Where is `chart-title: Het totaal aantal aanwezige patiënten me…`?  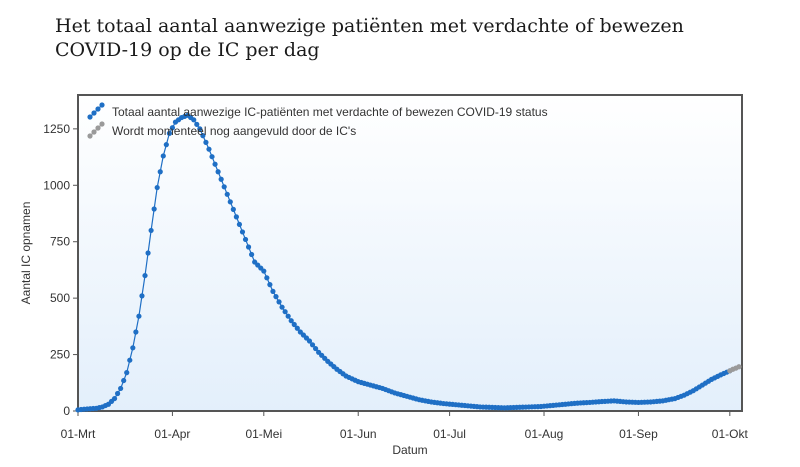
chart-title: Het totaal aantal aanwezige patiënten me… is located at coordinates (369, 38).